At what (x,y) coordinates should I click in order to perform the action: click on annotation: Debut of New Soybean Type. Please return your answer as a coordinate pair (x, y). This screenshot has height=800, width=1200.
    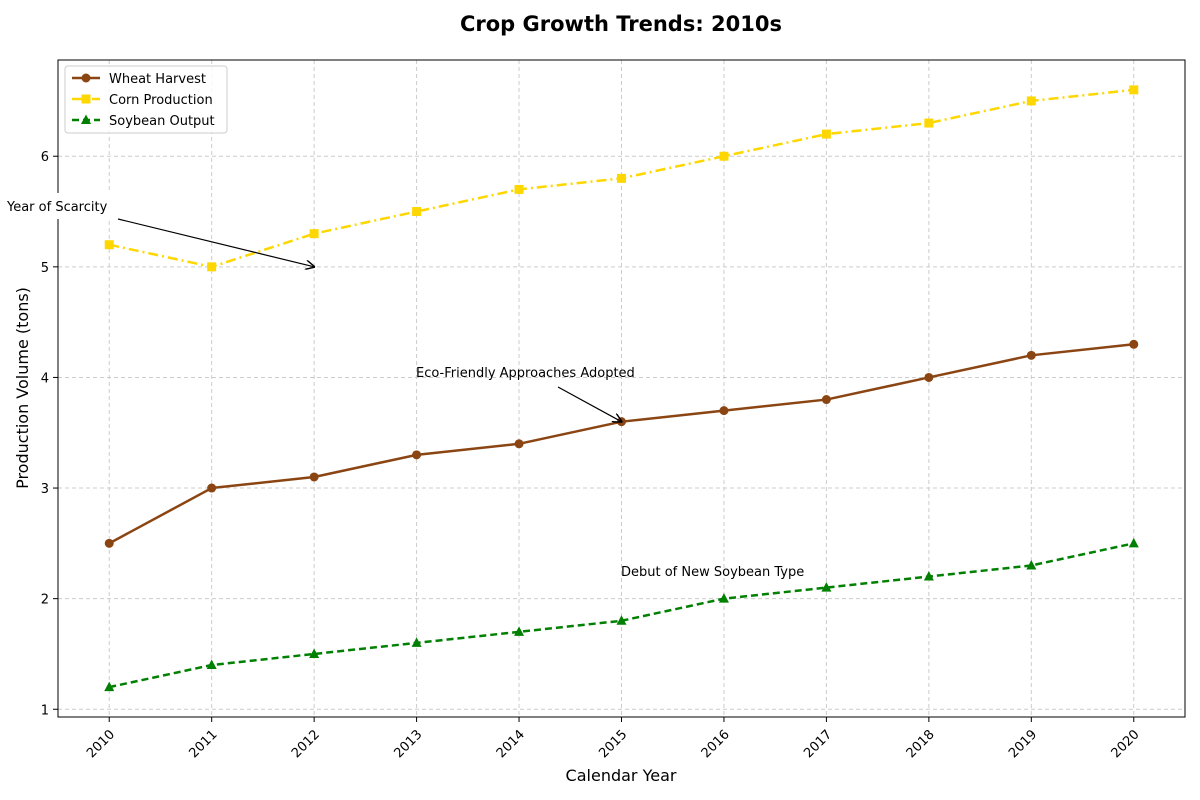
    Looking at the image, I should click on (712, 572).